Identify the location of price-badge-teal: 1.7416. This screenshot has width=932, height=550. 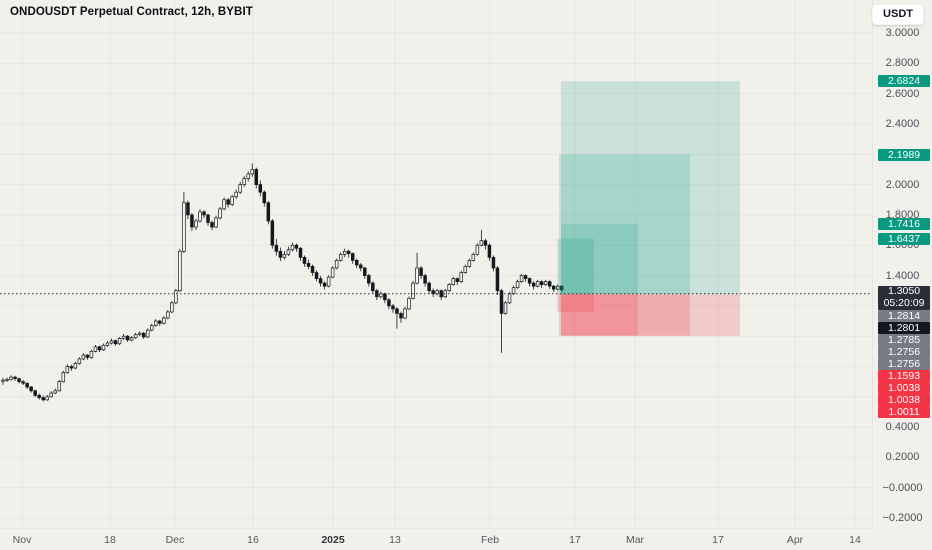
(904, 224).